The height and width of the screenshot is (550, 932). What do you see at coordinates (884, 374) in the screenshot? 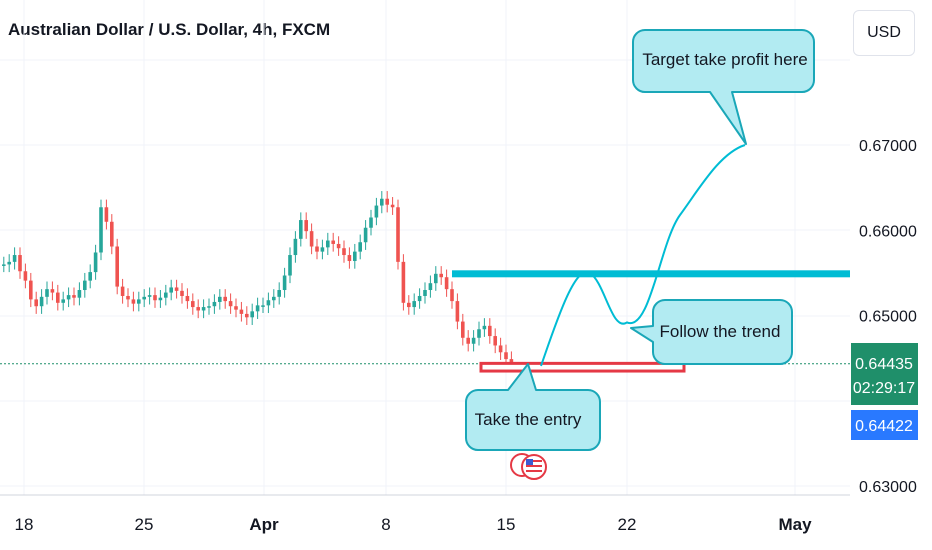
I see `last-price-tag` at bounding box center [884, 374].